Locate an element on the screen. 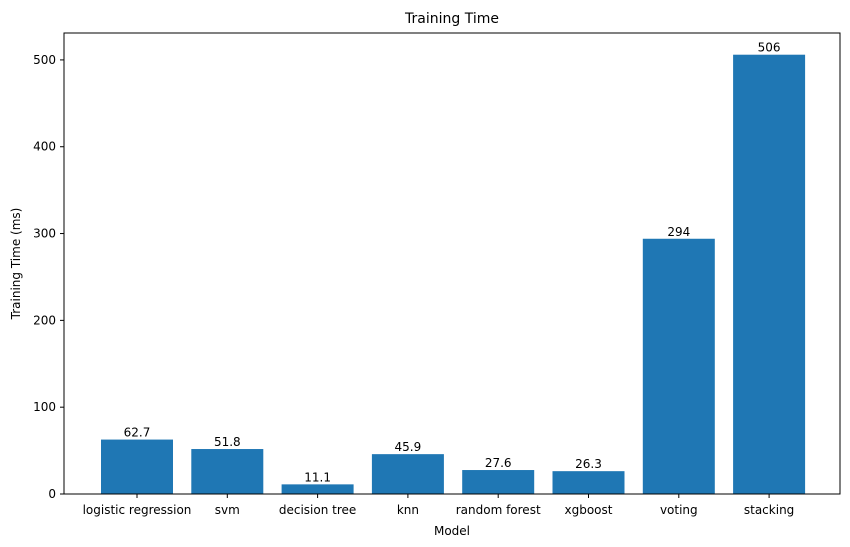 The height and width of the screenshot is (547, 850). chart-title: Training Time is located at coordinates (451, 19).